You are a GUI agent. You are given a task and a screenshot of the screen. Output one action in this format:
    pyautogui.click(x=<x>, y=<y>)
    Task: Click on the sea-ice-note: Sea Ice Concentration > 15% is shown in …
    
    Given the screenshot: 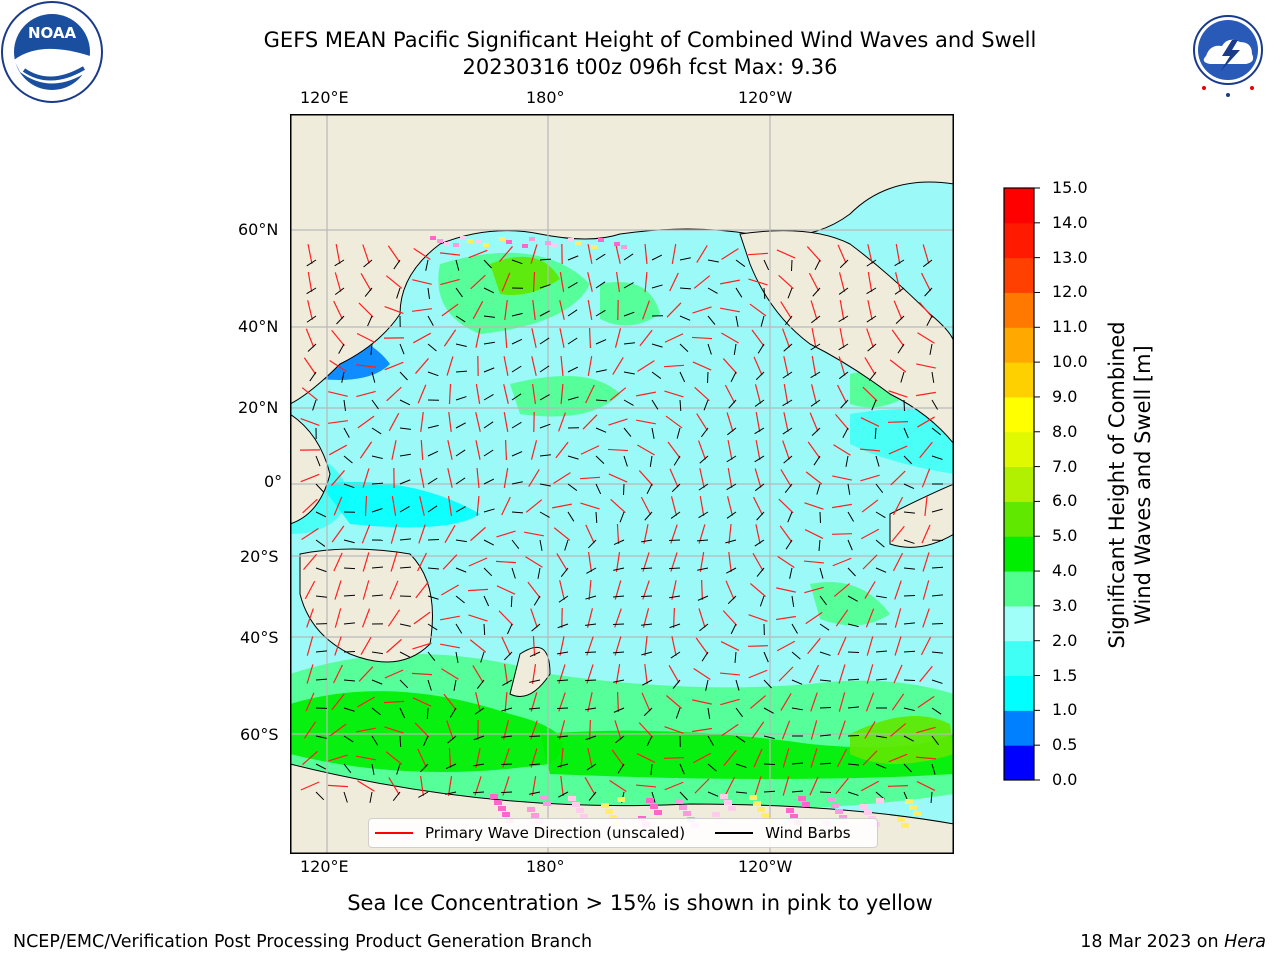 What is the action you would take?
    pyautogui.click(x=640, y=903)
    